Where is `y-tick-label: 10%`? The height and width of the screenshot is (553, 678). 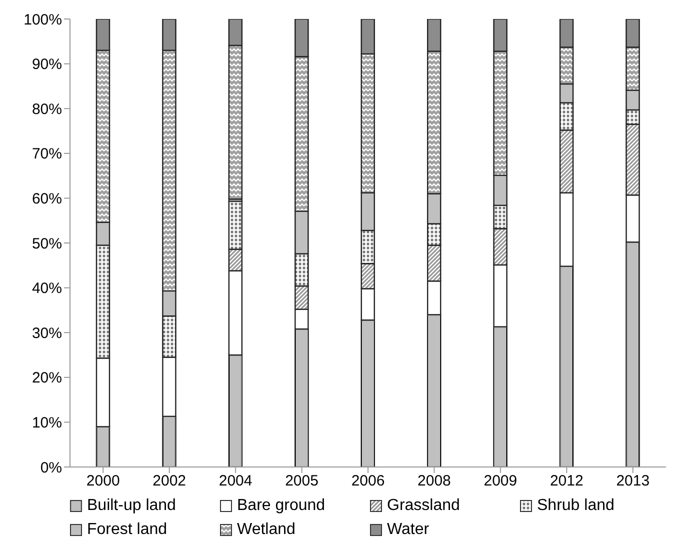 y-tick-label: 10% is located at coordinates (47, 423).